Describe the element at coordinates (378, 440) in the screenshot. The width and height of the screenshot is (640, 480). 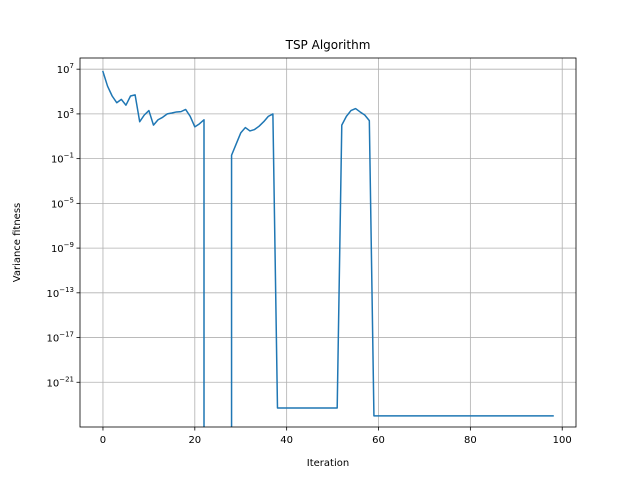
I see `x-tick-label: 60` at that location.